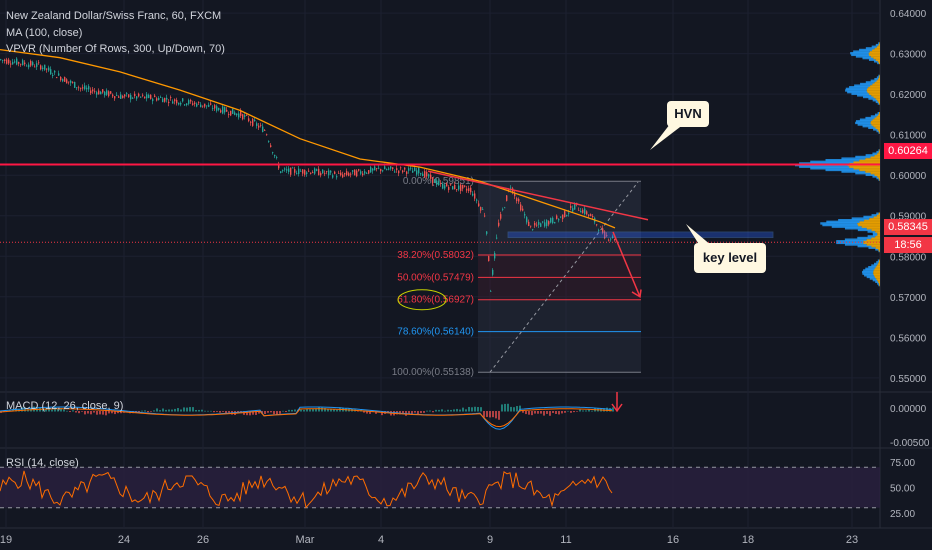 The width and height of the screenshot is (932, 550). I want to click on fib-level-label: 50.00%(0.57479), so click(435, 277).